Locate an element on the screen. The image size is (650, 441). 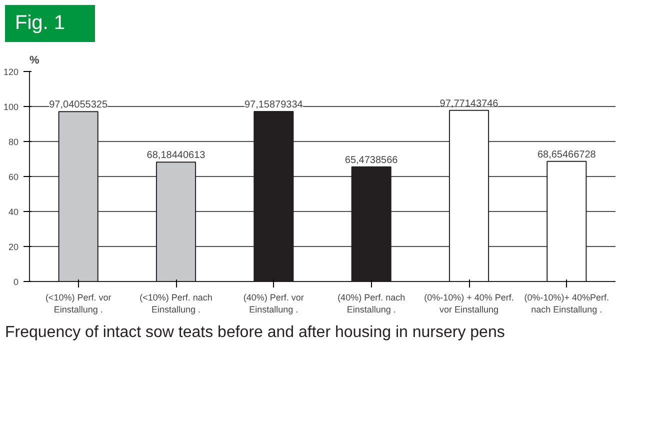
y-tick-label: 120 is located at coordinates (11, 71).